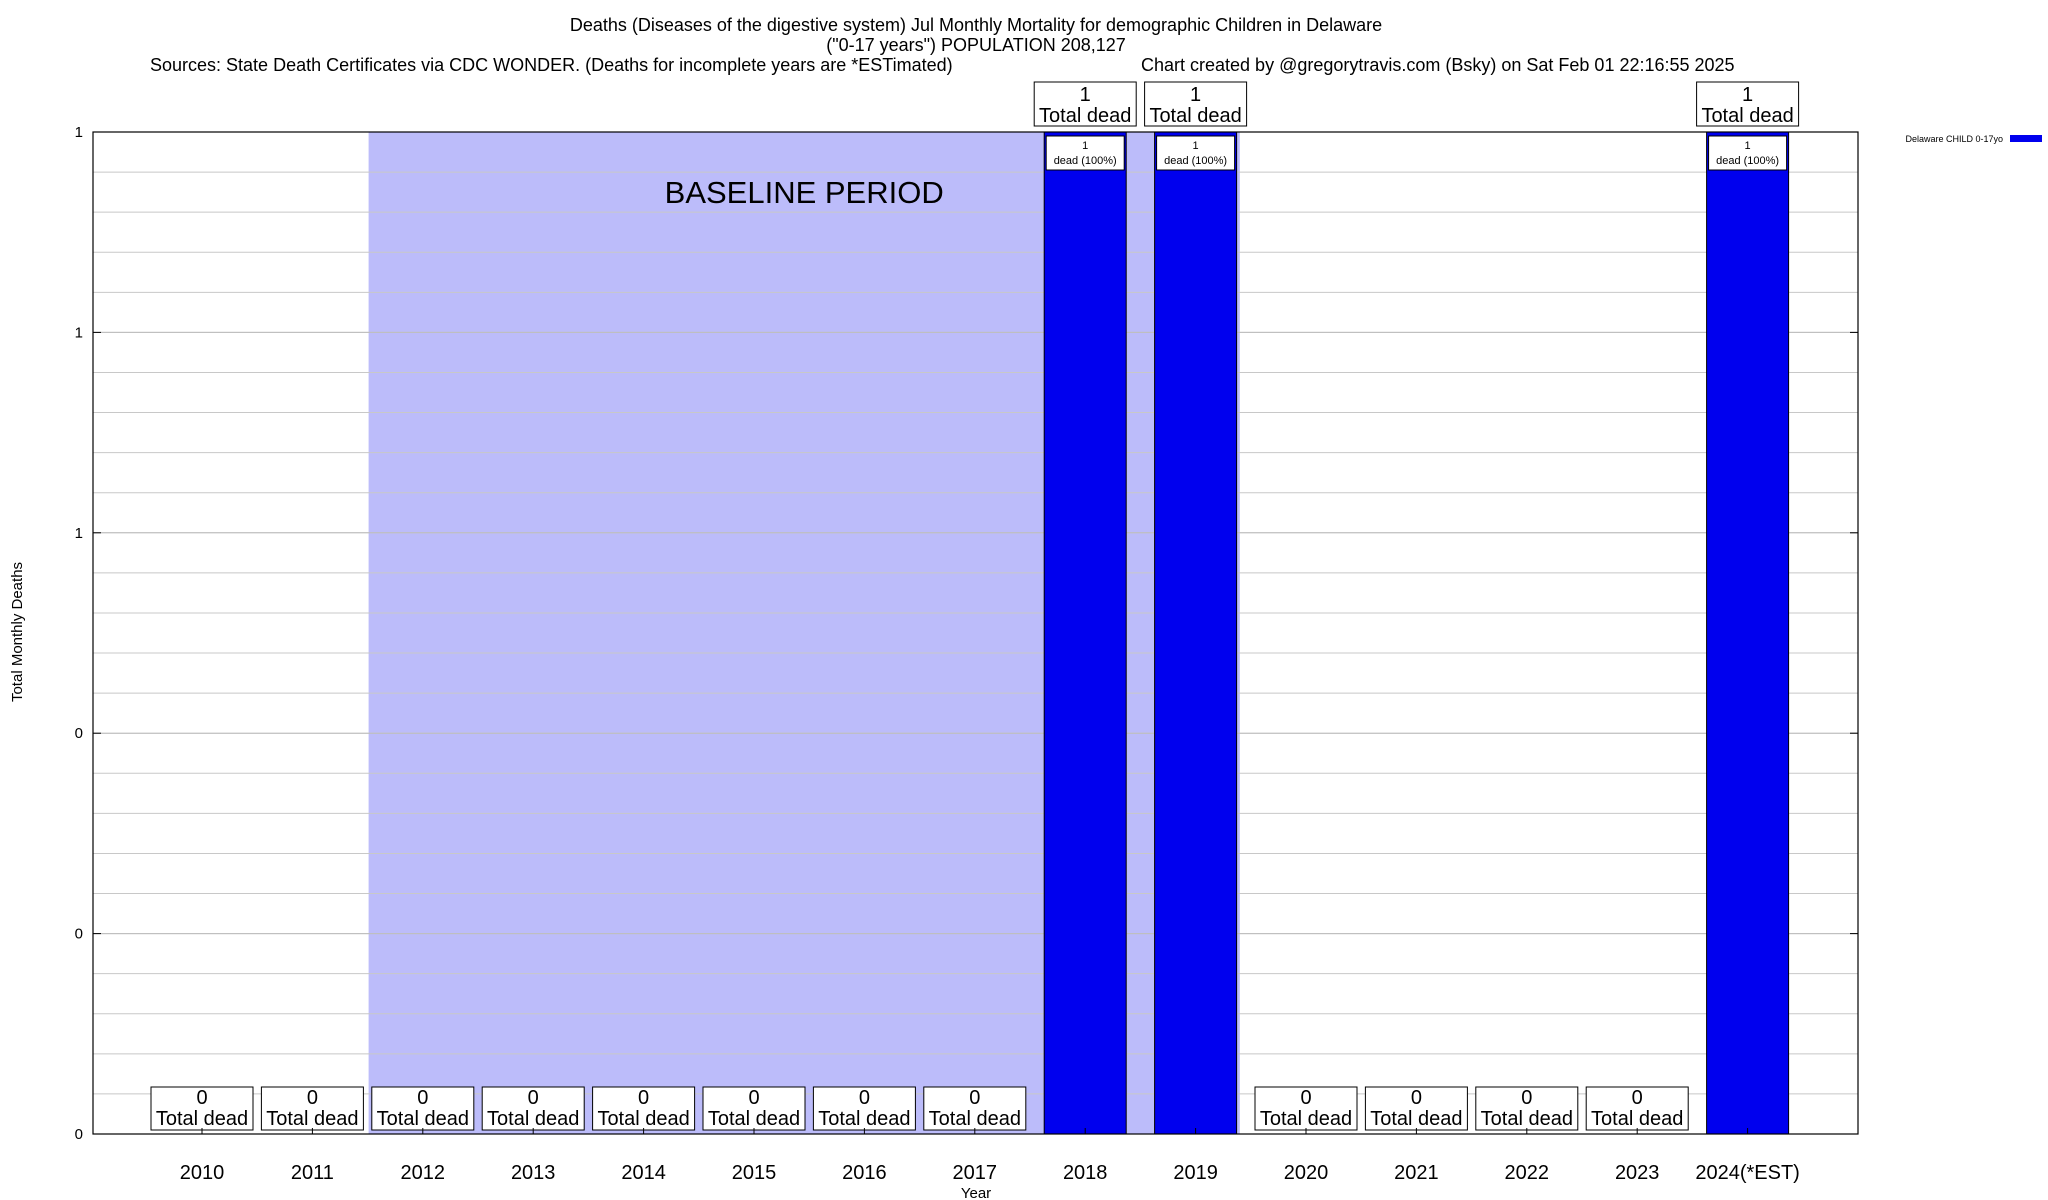 The image size is (2048, 1200). Describe the element at coordinates (1747, 1173) in the screenshot. I see `x-tick-label: 2024(*EST)` at that location.